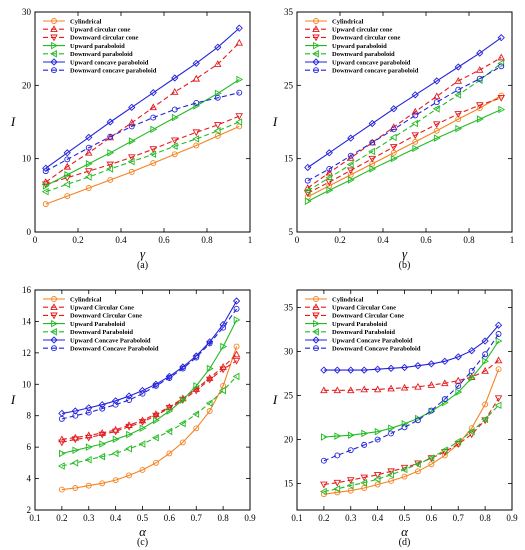 This screenshot has height=550, width=525. What do you see at coordinates (101, 54) in the screenshot?
I see `legend-entry: Downward paraboloid` at bounding box center [101, 54].